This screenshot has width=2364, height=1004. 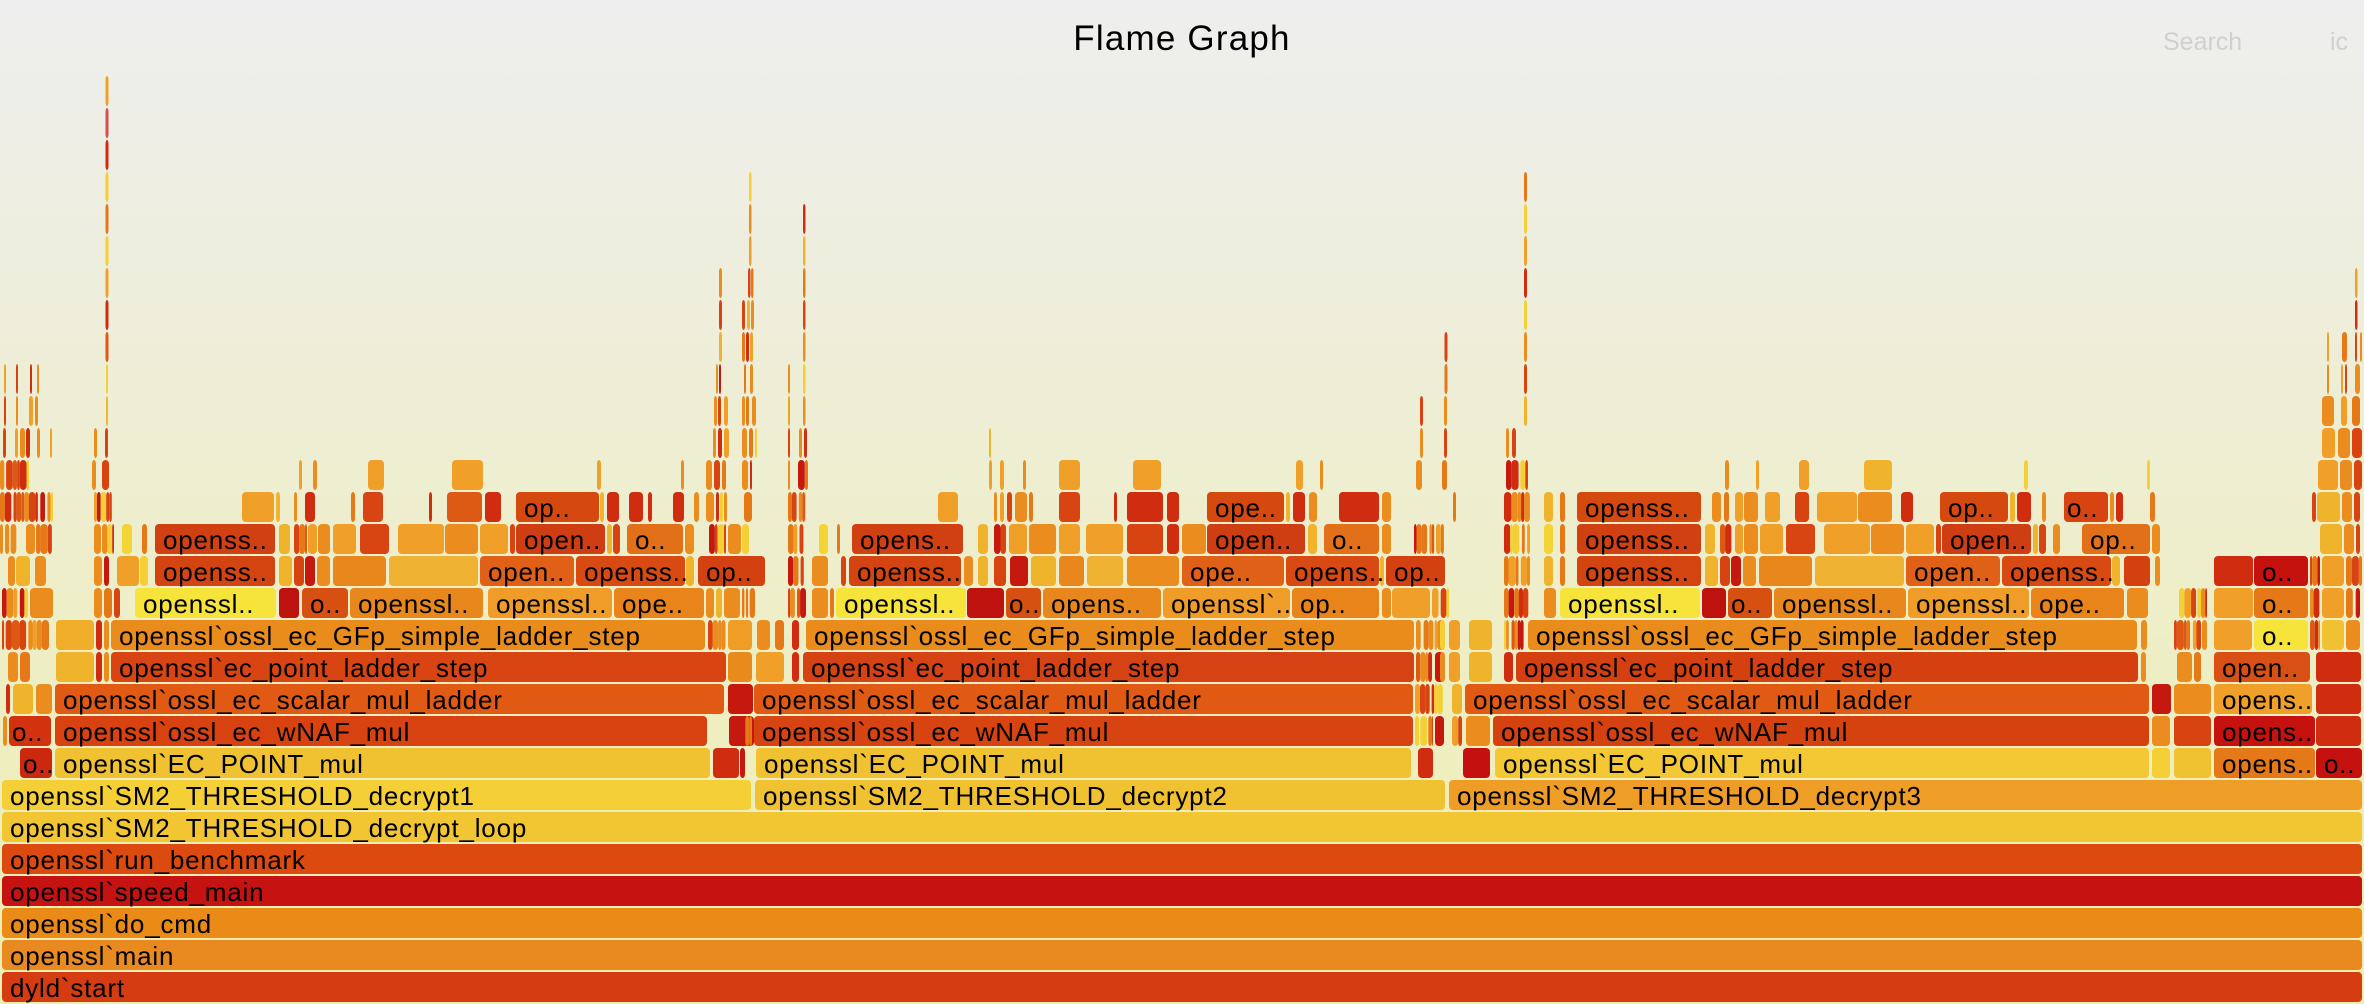 I want to click on svg-text: openssl`SM2_THRESHOLD_decrypt3, so click(x=1689, y=796).